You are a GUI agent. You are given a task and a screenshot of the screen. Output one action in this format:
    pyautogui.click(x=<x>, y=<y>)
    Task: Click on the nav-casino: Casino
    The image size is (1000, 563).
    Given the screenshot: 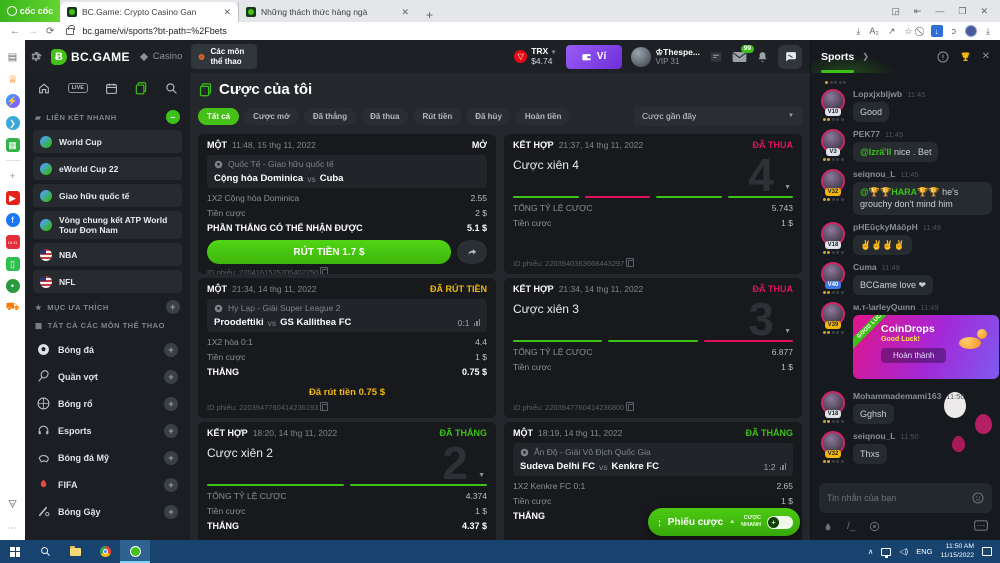 What is the action you would take?
    pyautogui.click(x=160, y=56)
    